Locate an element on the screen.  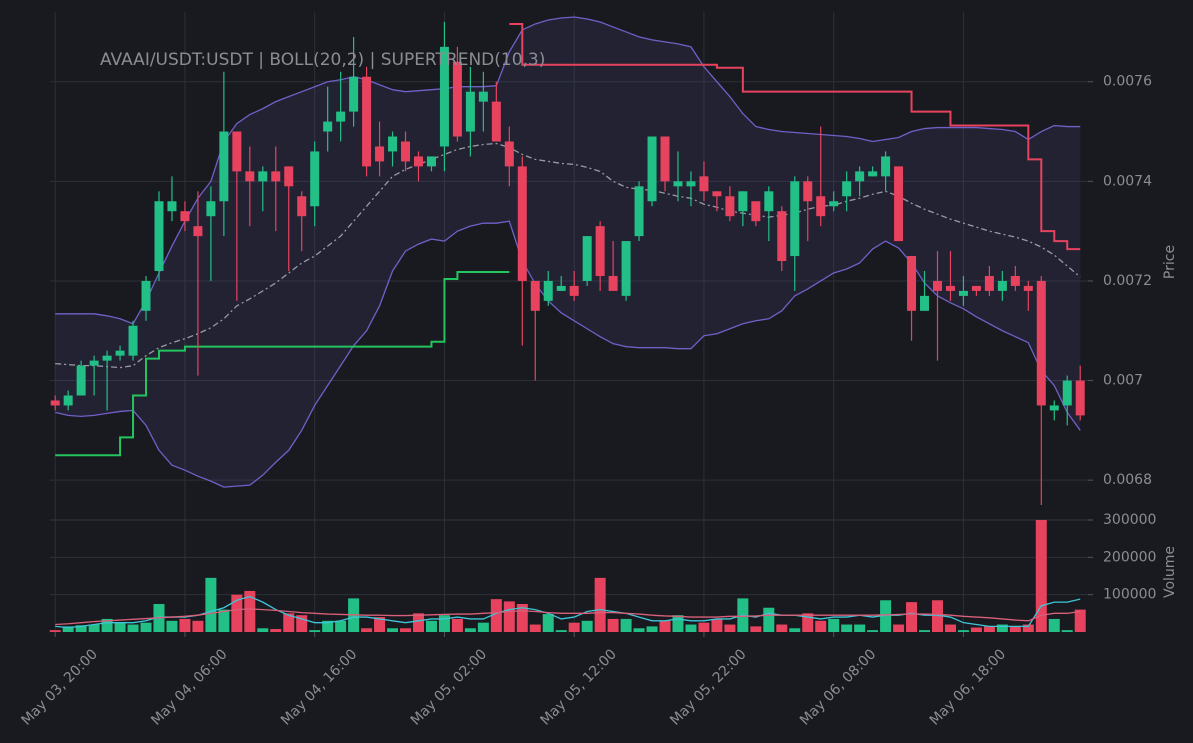
x-tick-label: May 05, 02:00 is located at coordinates (449, 687).